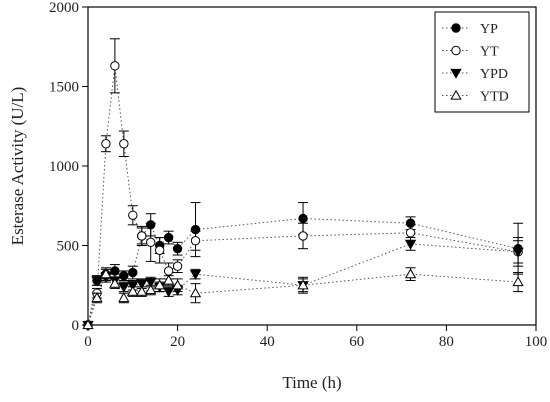 Image resolution: width=550 pixels, height=402 pixels. I want to click on legend-label-yp: YP, so click(489, 29).